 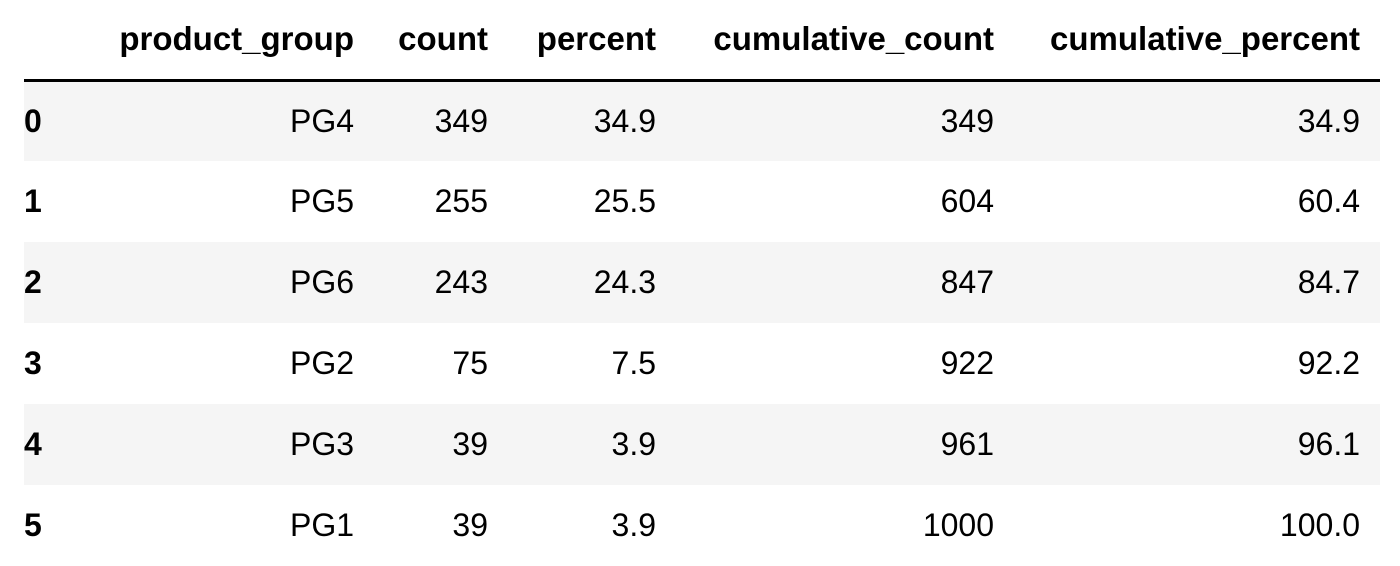 I want to click on table-row: 2 PG6 243 24.3 847 84.7, so click(x=702, y=282).